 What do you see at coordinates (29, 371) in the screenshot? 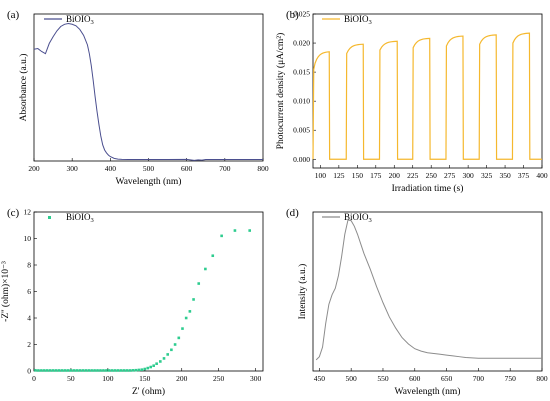
I see `y-tick-label: 0` at bounding box center [29, 371].